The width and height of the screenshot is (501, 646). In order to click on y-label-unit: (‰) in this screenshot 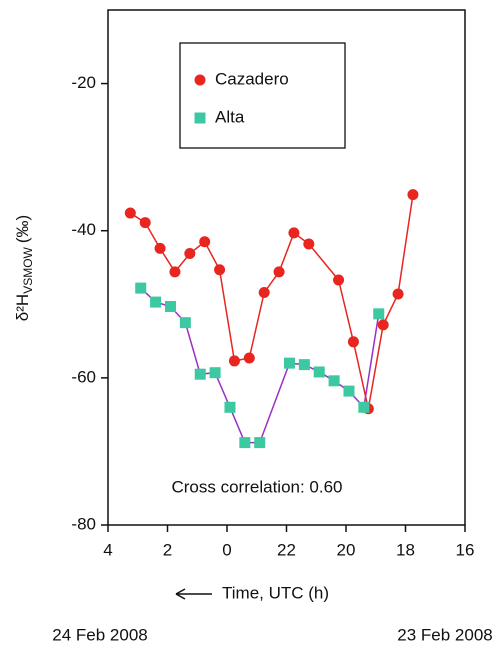, I will do `click(22, 229)`.